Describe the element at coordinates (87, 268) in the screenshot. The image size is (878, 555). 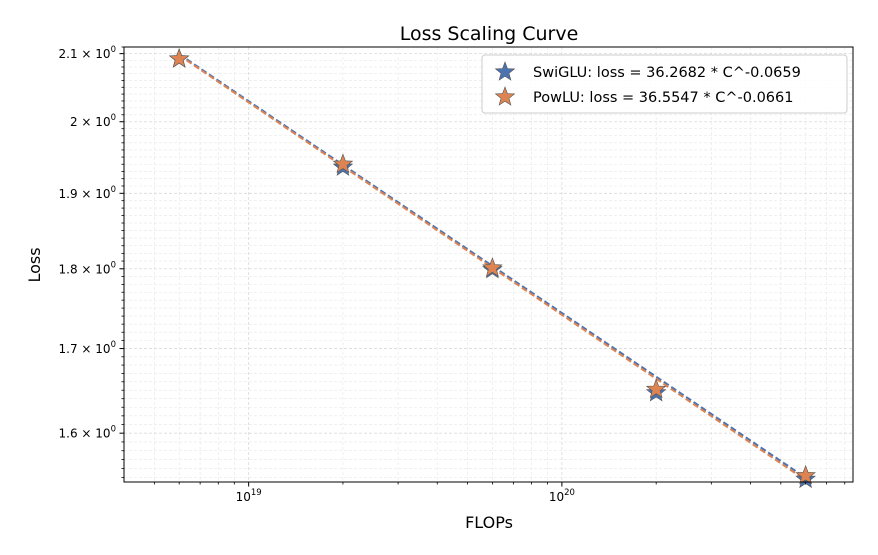
I see `y-tick-label-2: 1.8 × 100` at that location.